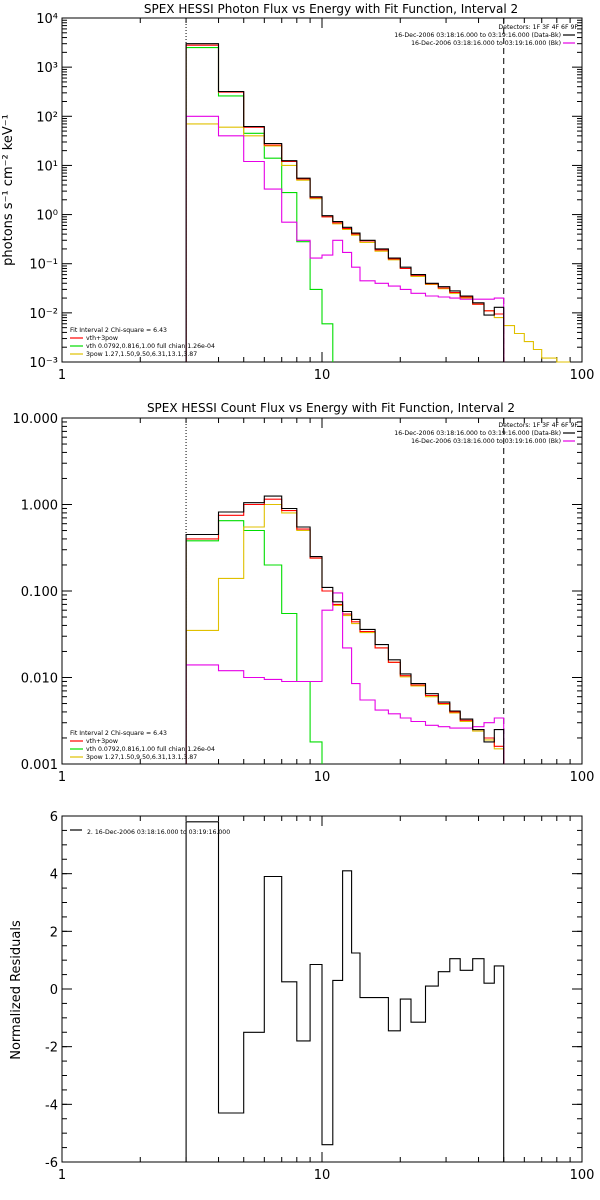 The image size is (600, 1200). What do you see at coordinates (102, 338) in the screenshot?
I see `photon-flux-legend-bottom-entry-1: vth+3pow` at bounding box center [102, 338].